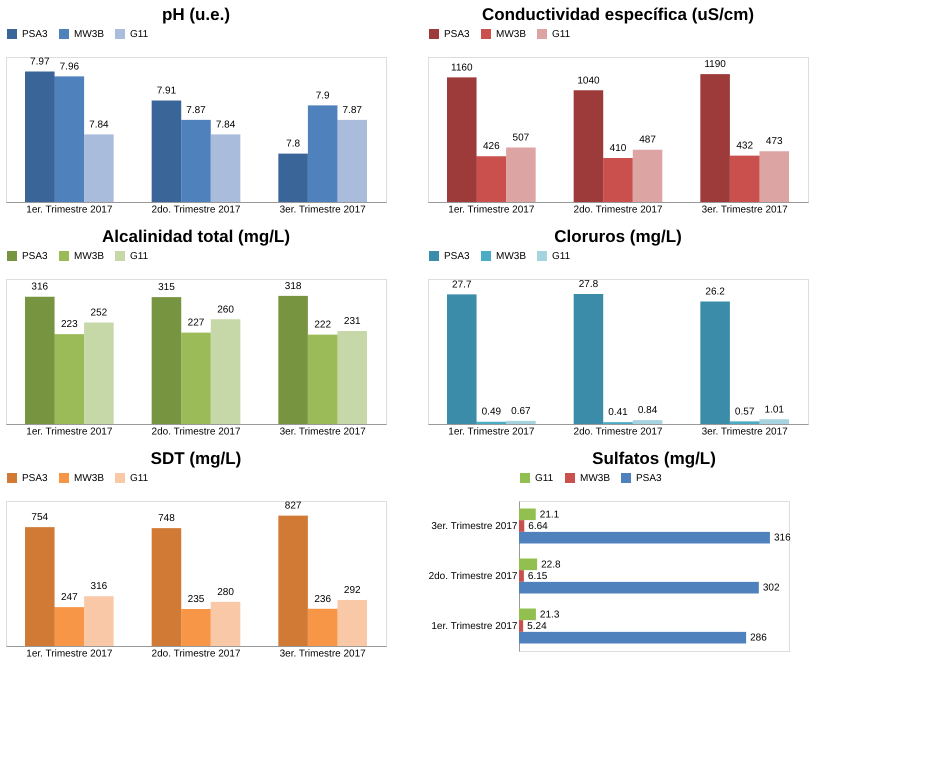 The height and width of the screenshot is (783, 927). What do you see at coordinates (774, 142) in the screenshot?
I see `data-label: 473` at bounding box center [774, 142].